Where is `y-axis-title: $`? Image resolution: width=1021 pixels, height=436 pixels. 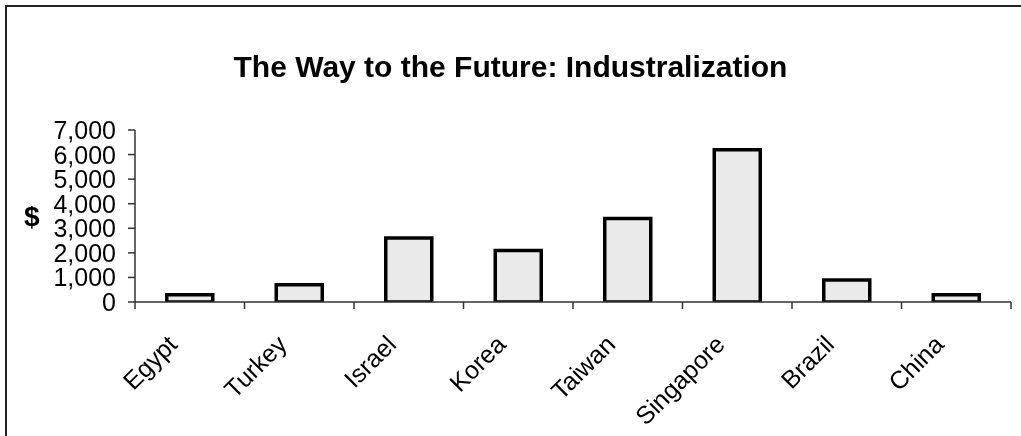 y-axis-title: $ is located at coordinates (32, 216).